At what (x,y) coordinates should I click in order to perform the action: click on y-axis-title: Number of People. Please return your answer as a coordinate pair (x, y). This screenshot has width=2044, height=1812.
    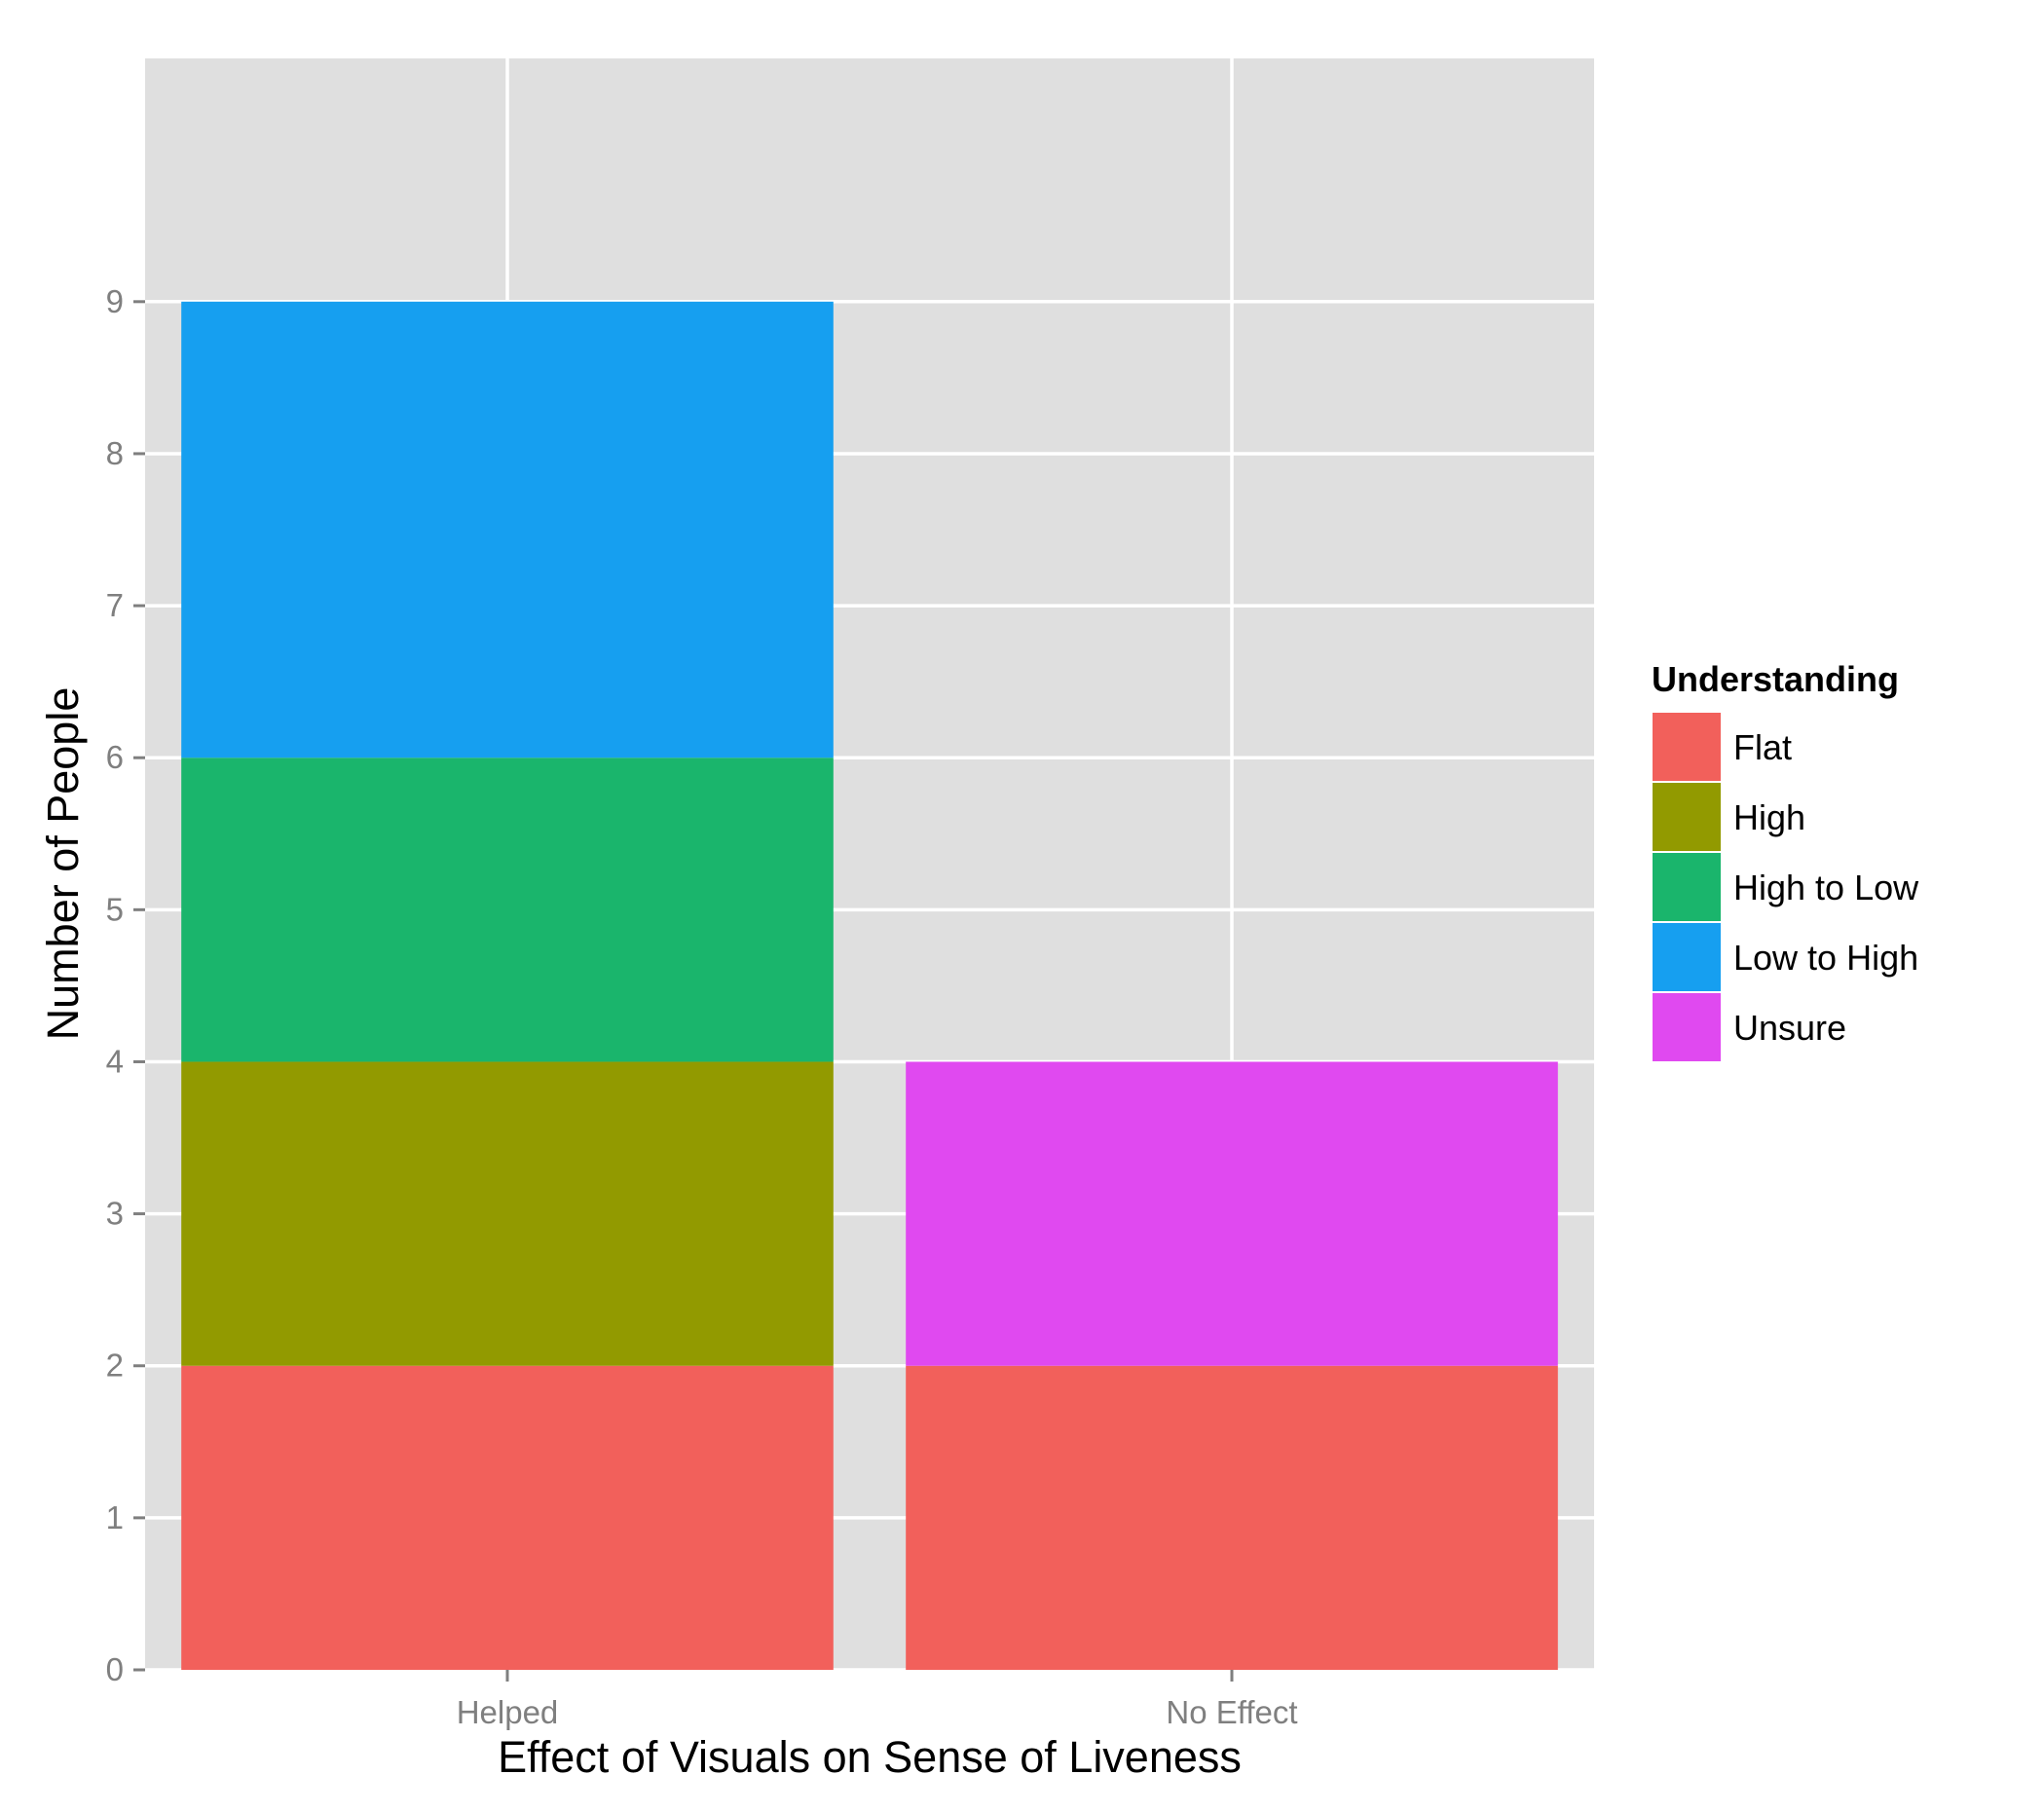
    Looking at the image, I should click on (63, 864).